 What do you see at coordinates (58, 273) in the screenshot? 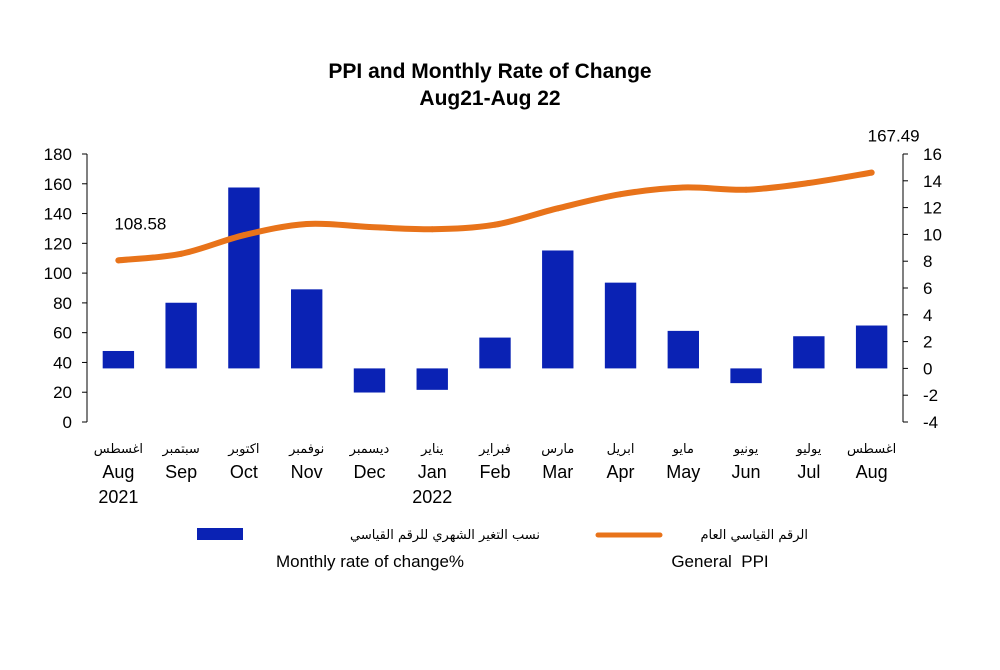
I see `left-tick-label: 100` at bounding box center [58, 273].